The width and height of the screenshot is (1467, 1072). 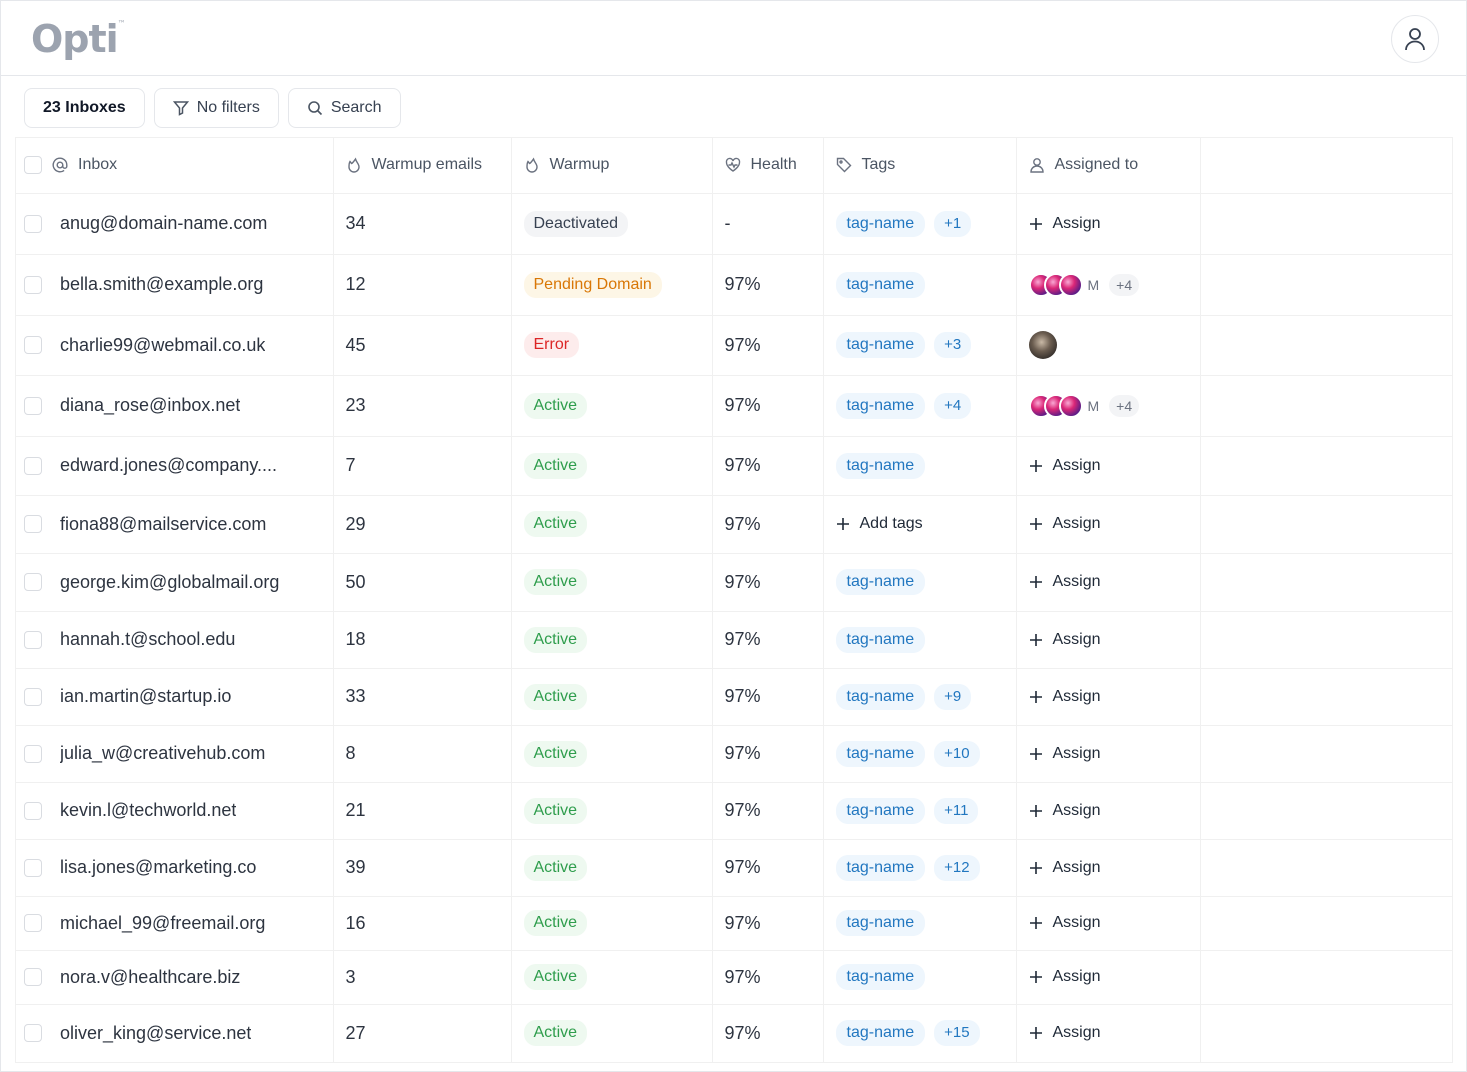 I want to click on inbox-email: george.kim@globalmail.org, so click(x=170, y=581).